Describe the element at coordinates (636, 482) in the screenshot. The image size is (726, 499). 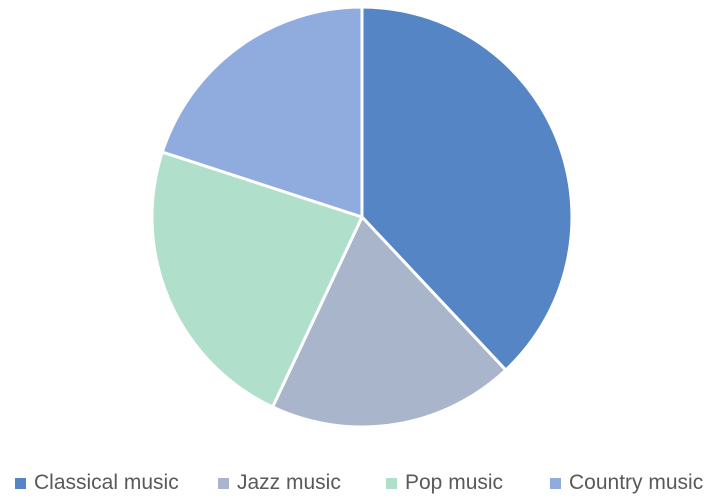
I see `legend-label-country-music: Country music` at that location.